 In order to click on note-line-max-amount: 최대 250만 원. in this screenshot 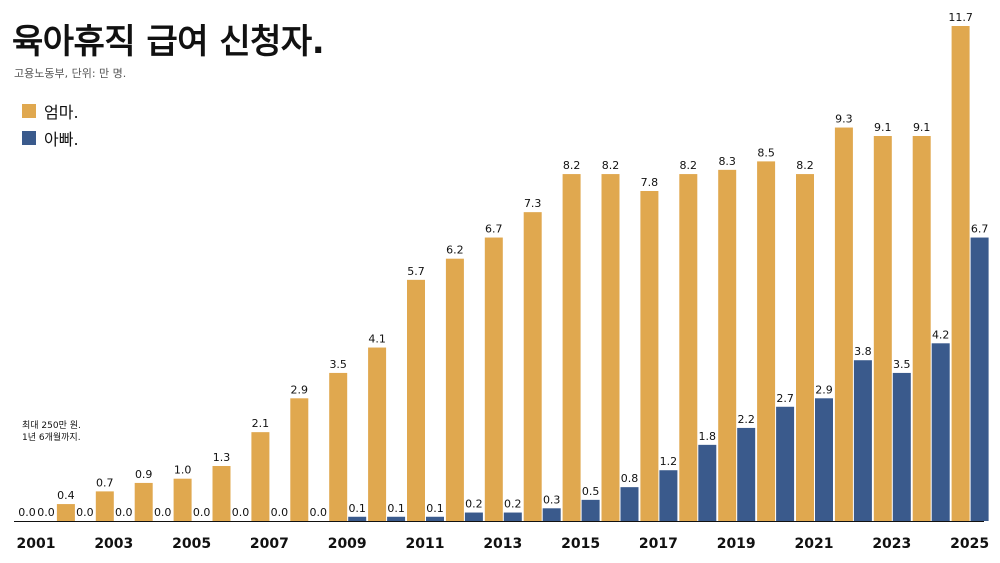, I will do `click(51, 426)`.